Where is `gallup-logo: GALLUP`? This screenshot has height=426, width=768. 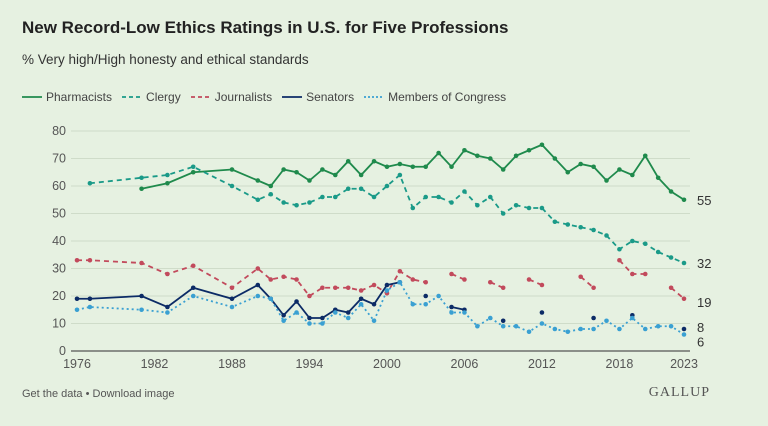 gallup-logo: GALLUP is located at coordinates (679, 392).